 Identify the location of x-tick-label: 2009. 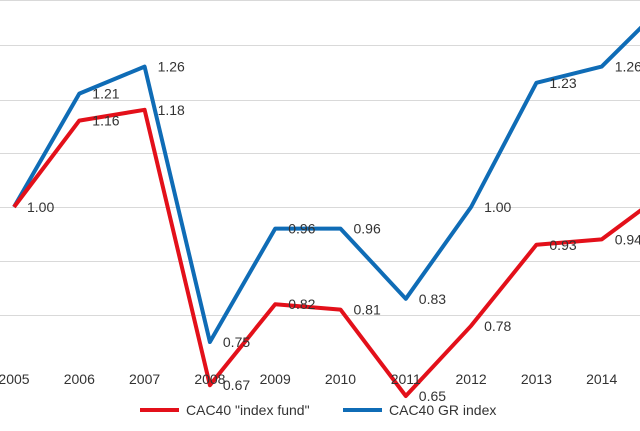
(275, 379).